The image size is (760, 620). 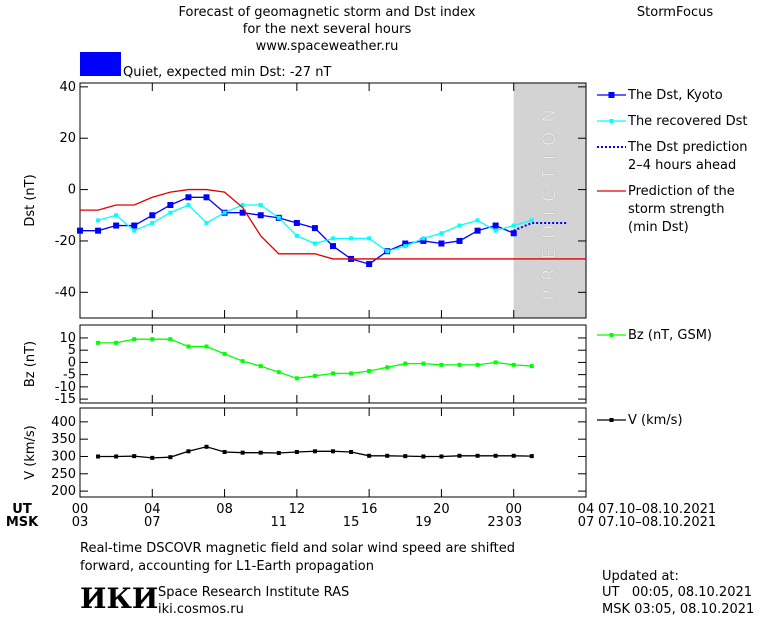 What do you see at coordinates (63, 456) in the screenshot?
I see `y-tick-label: 300` at bounding box center [63, 456].